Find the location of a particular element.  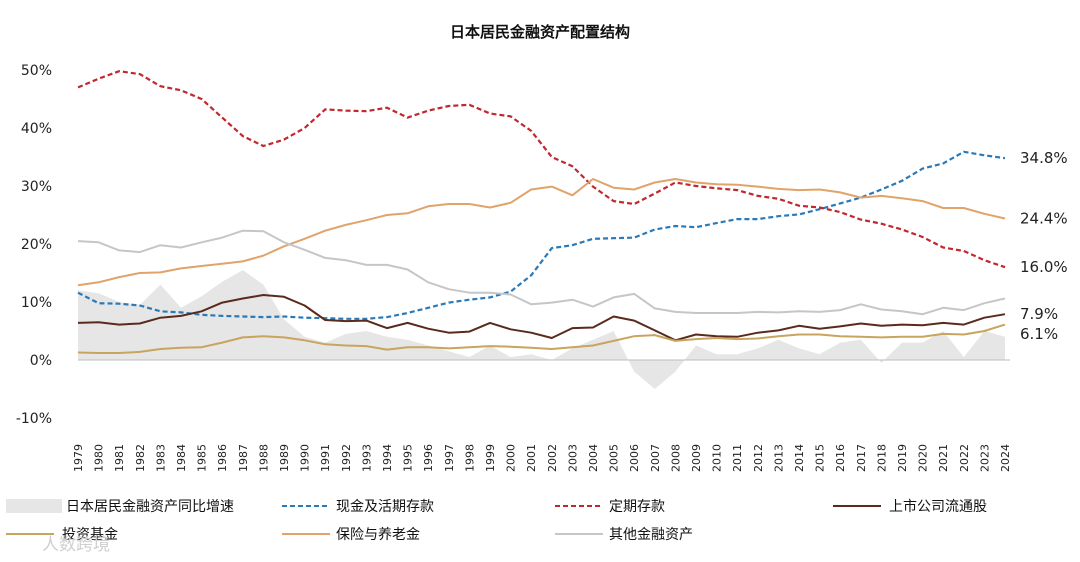

x-tick-label: 1999 is located at coordinates (490, 458).